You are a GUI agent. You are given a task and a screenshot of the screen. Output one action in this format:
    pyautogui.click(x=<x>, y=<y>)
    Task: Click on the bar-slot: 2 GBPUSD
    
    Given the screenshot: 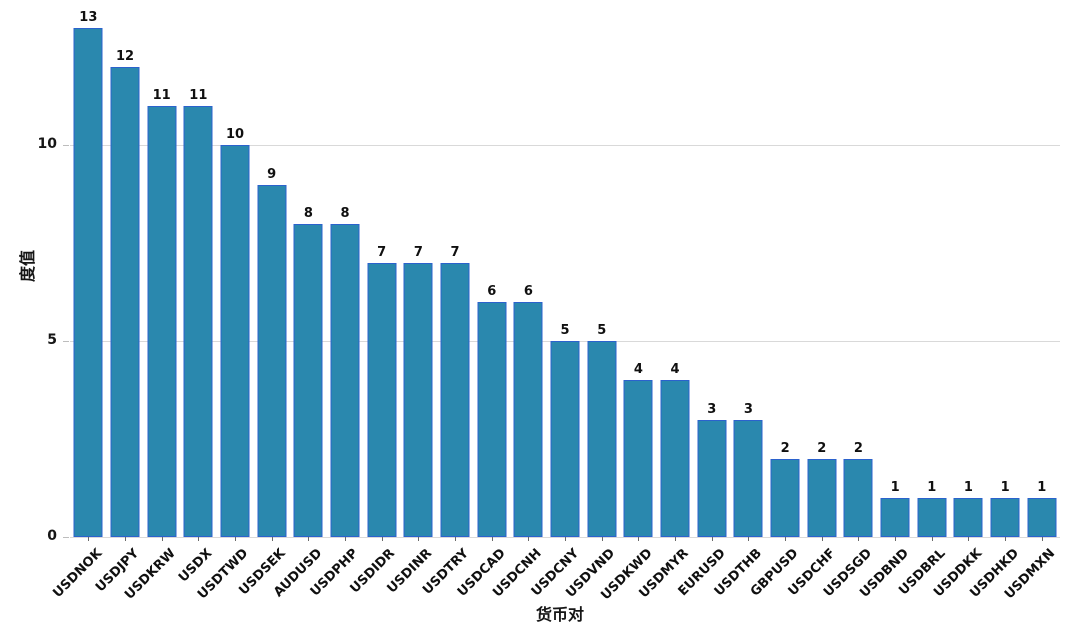 What is the action you would take?
    pyautogui.click(x=776, y=310)
    